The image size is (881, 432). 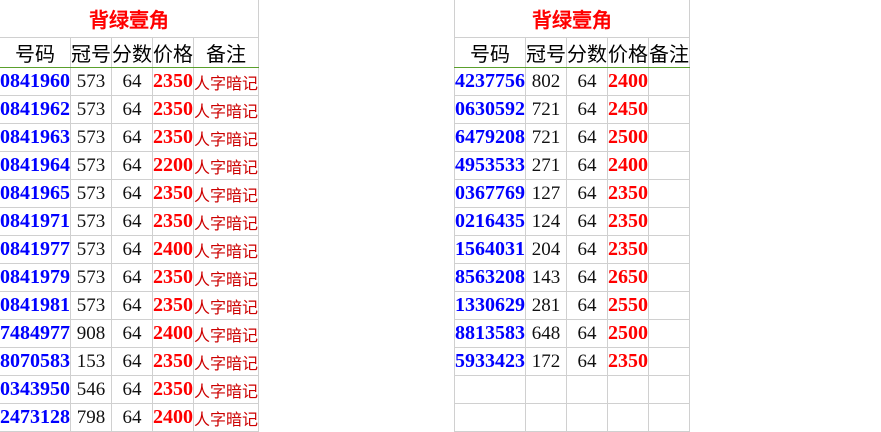 I want to click on serial-number-cell: 0841965, so click(x=35, y=193).